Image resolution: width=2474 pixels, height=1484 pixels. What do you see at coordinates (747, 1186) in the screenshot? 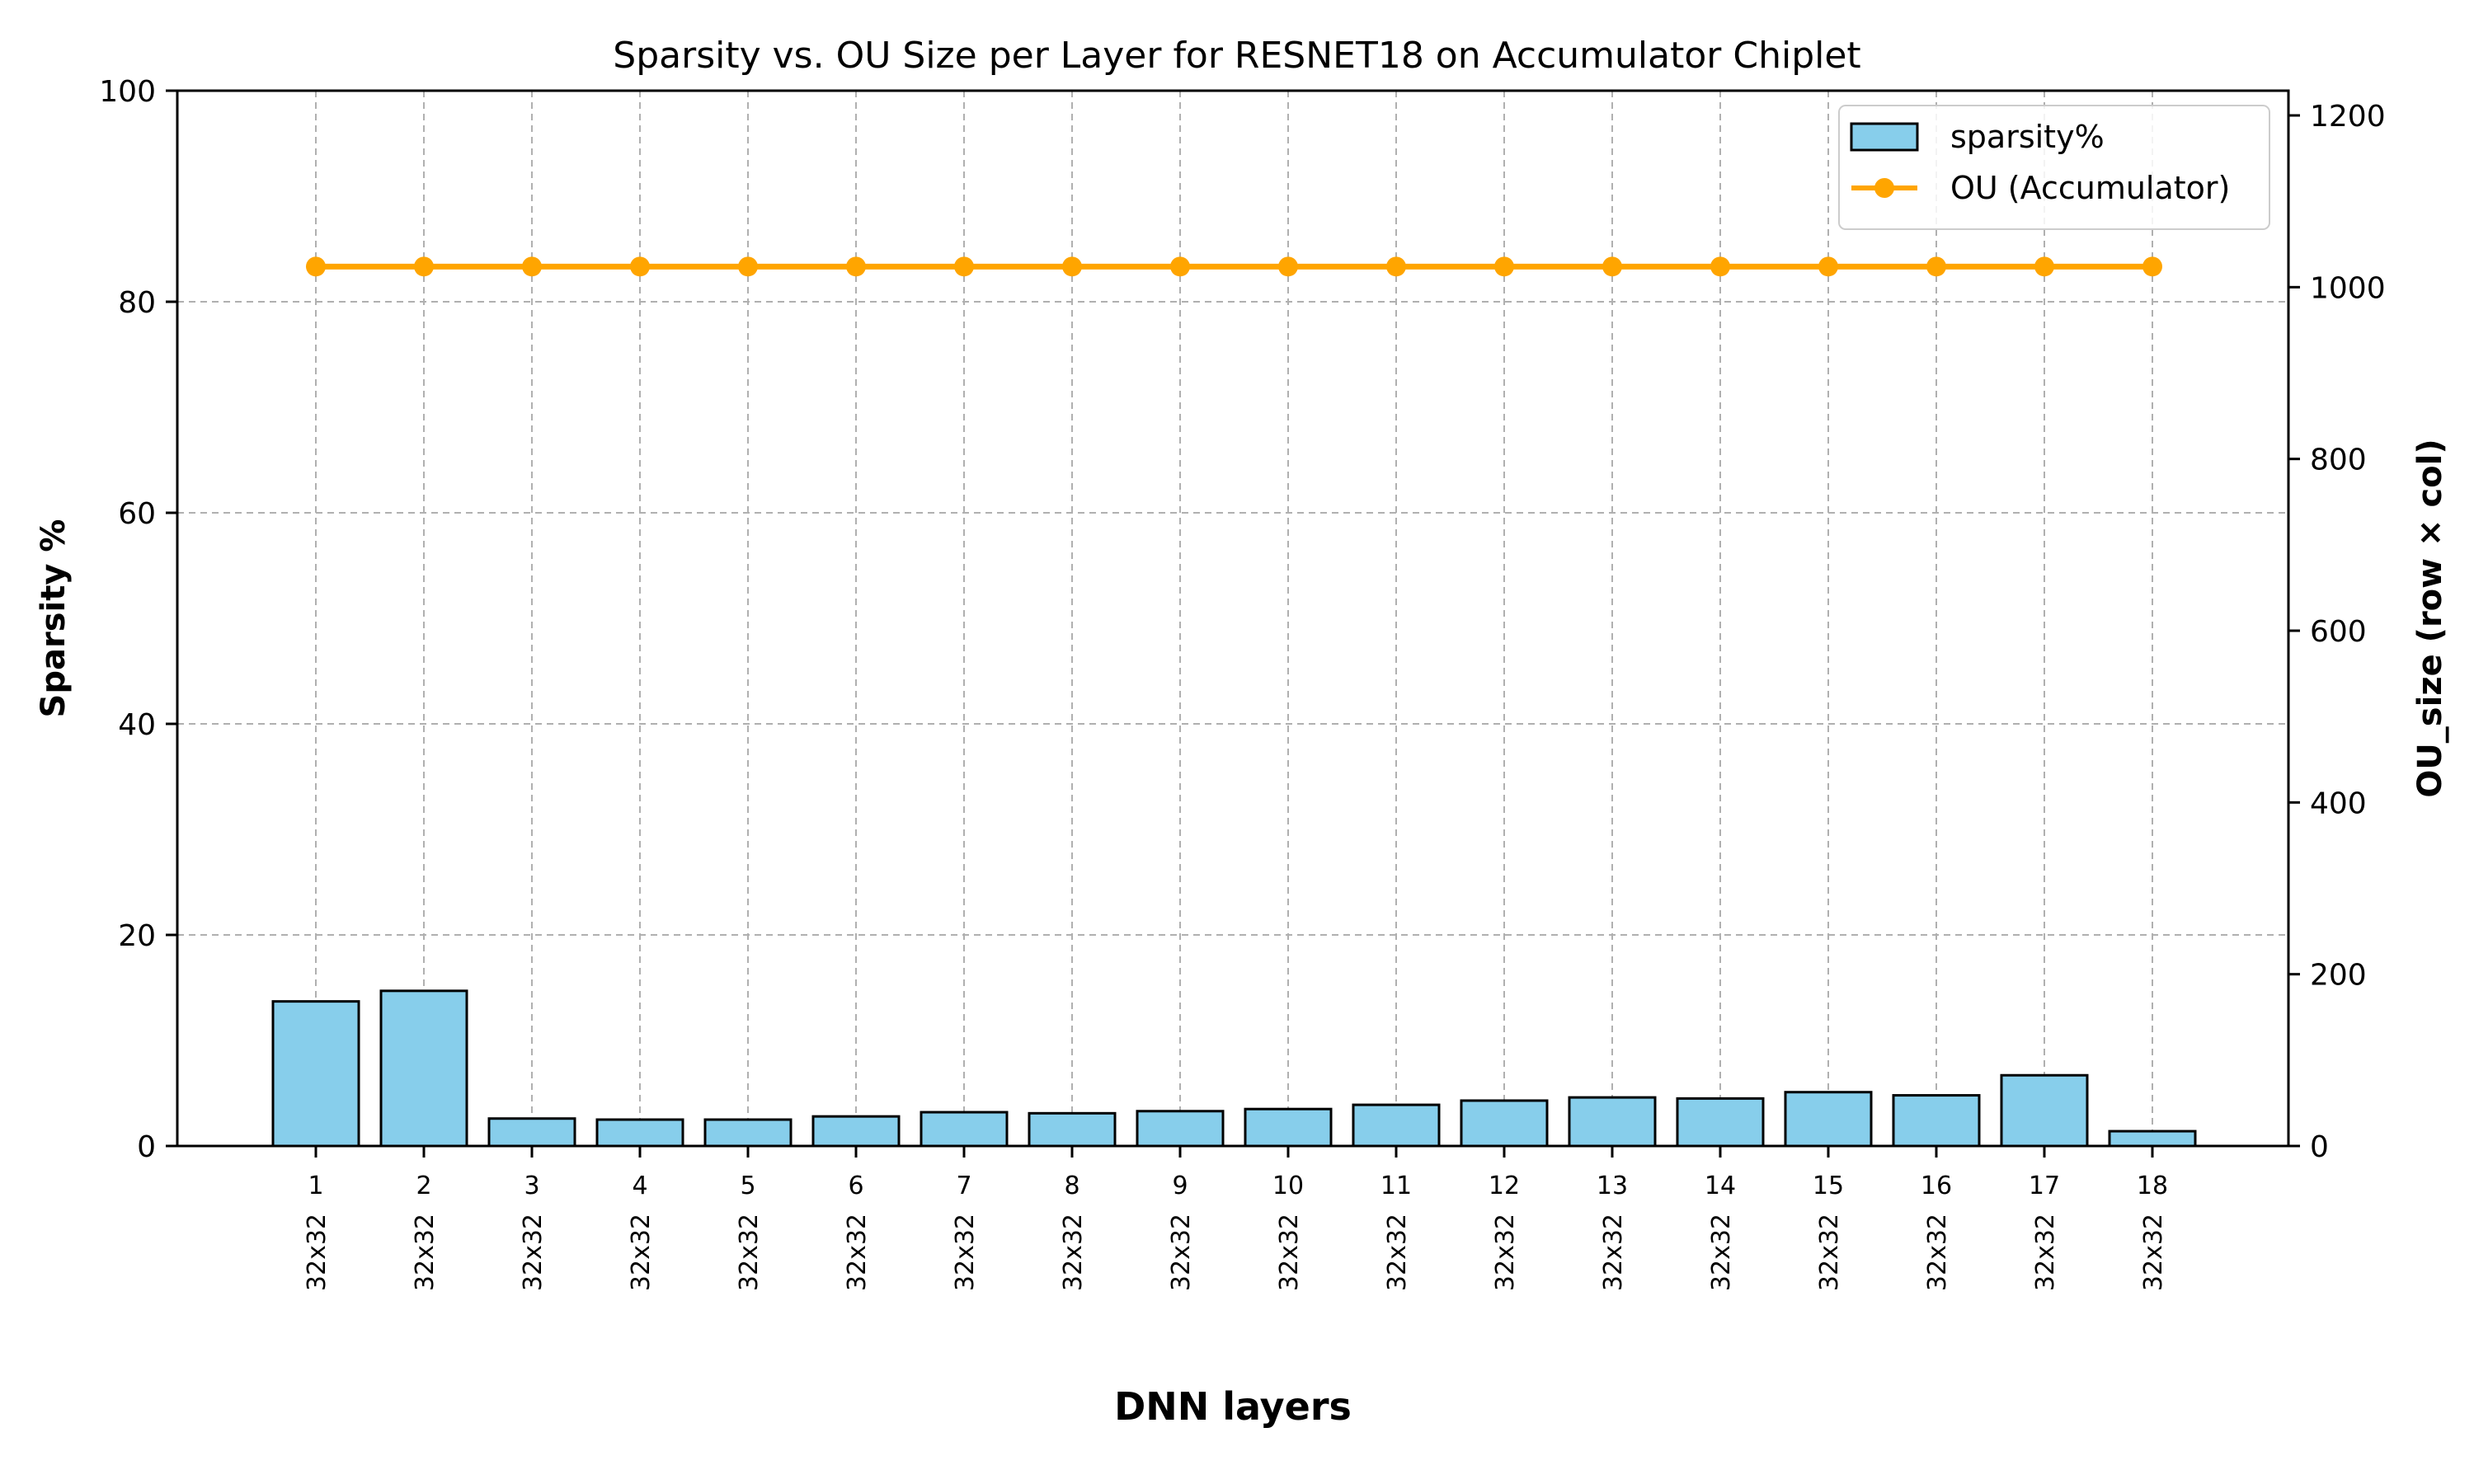
I see `x-tick-label: 5` at bounding box center [747, 1186].